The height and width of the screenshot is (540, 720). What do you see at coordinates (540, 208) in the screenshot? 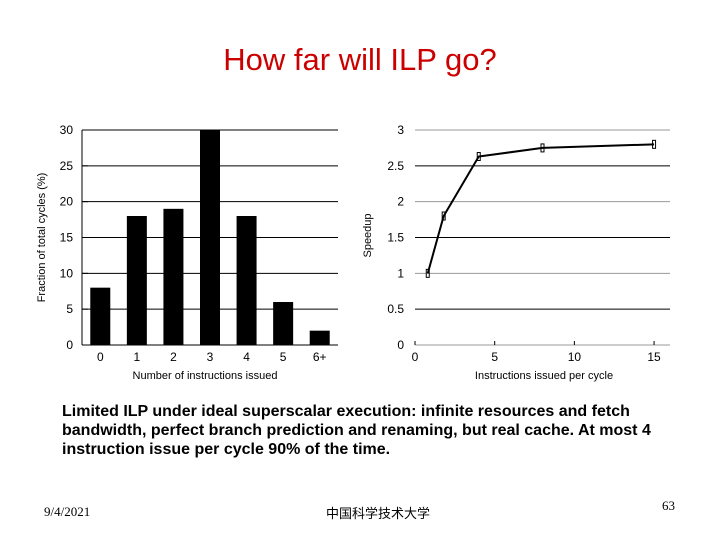
I see `speedup-line` at bounding box center [540, 208].